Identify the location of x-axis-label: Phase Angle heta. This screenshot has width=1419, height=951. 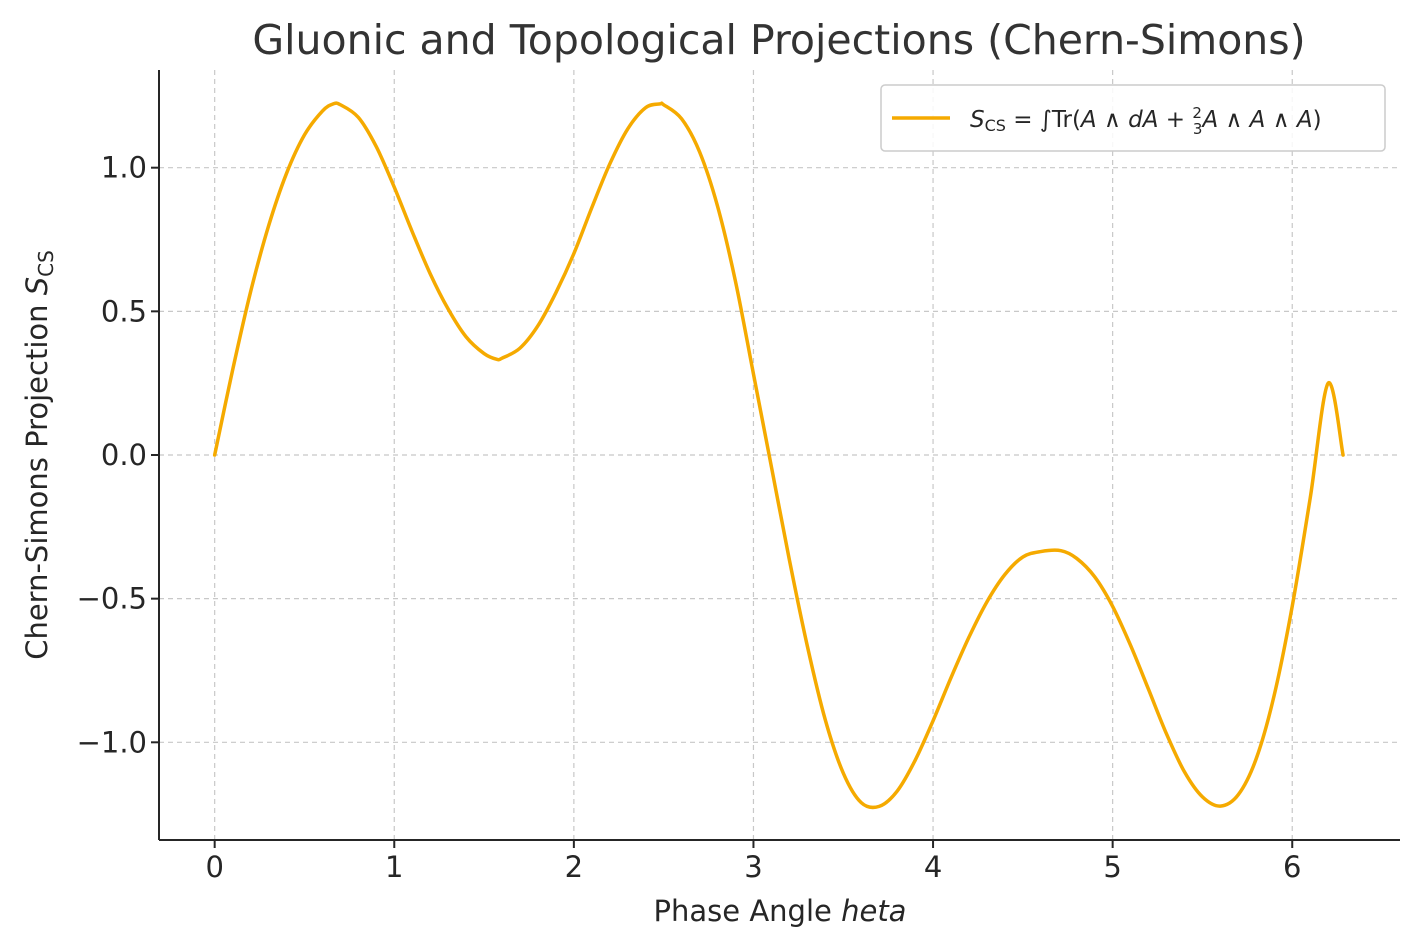
(780, 911).